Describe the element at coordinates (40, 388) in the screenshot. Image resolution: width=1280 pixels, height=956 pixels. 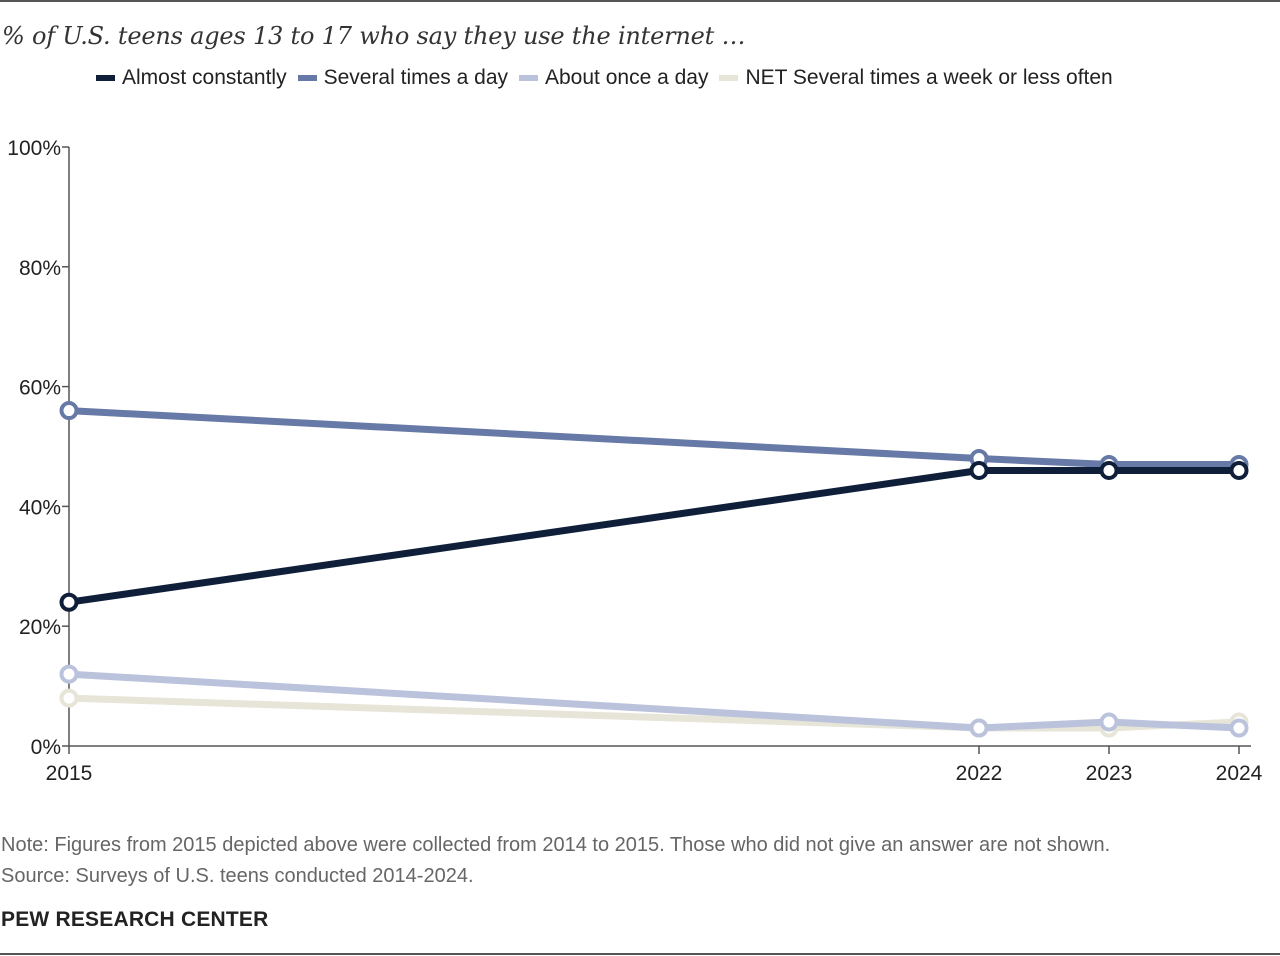
I see `y-tick-label: 60%` at that location.